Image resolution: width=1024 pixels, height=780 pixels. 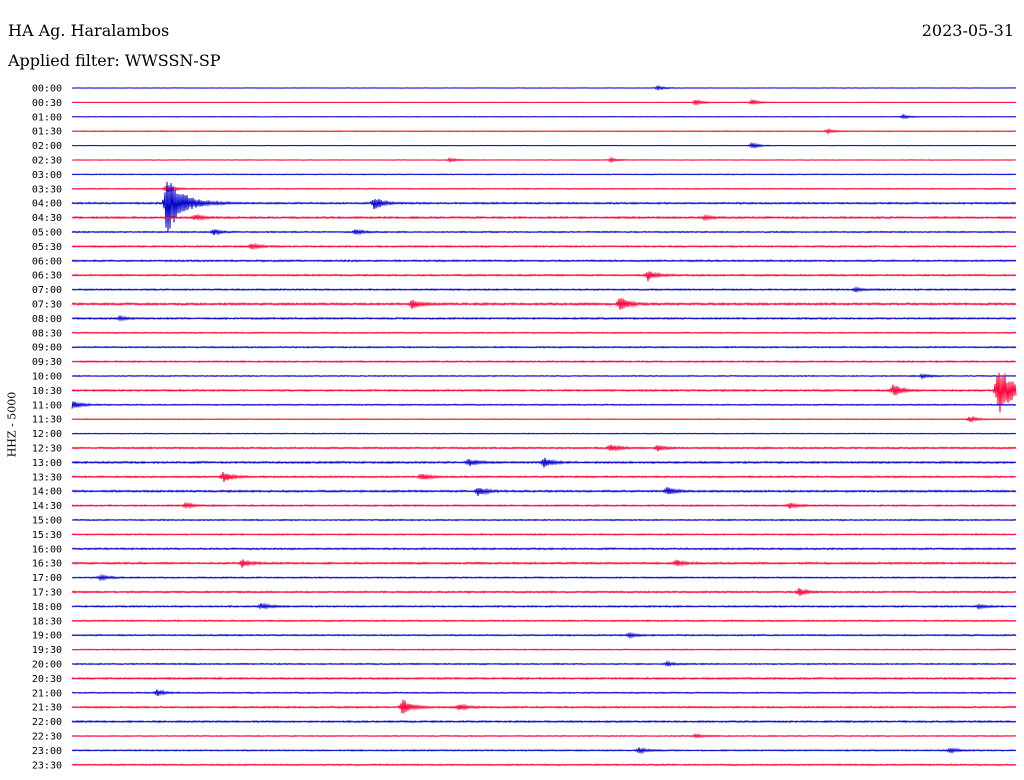 What do you see at coordinates (47, 305) in the screenshot?
I see `time-tick-label: 07:30` at bounding box center [47, 305].